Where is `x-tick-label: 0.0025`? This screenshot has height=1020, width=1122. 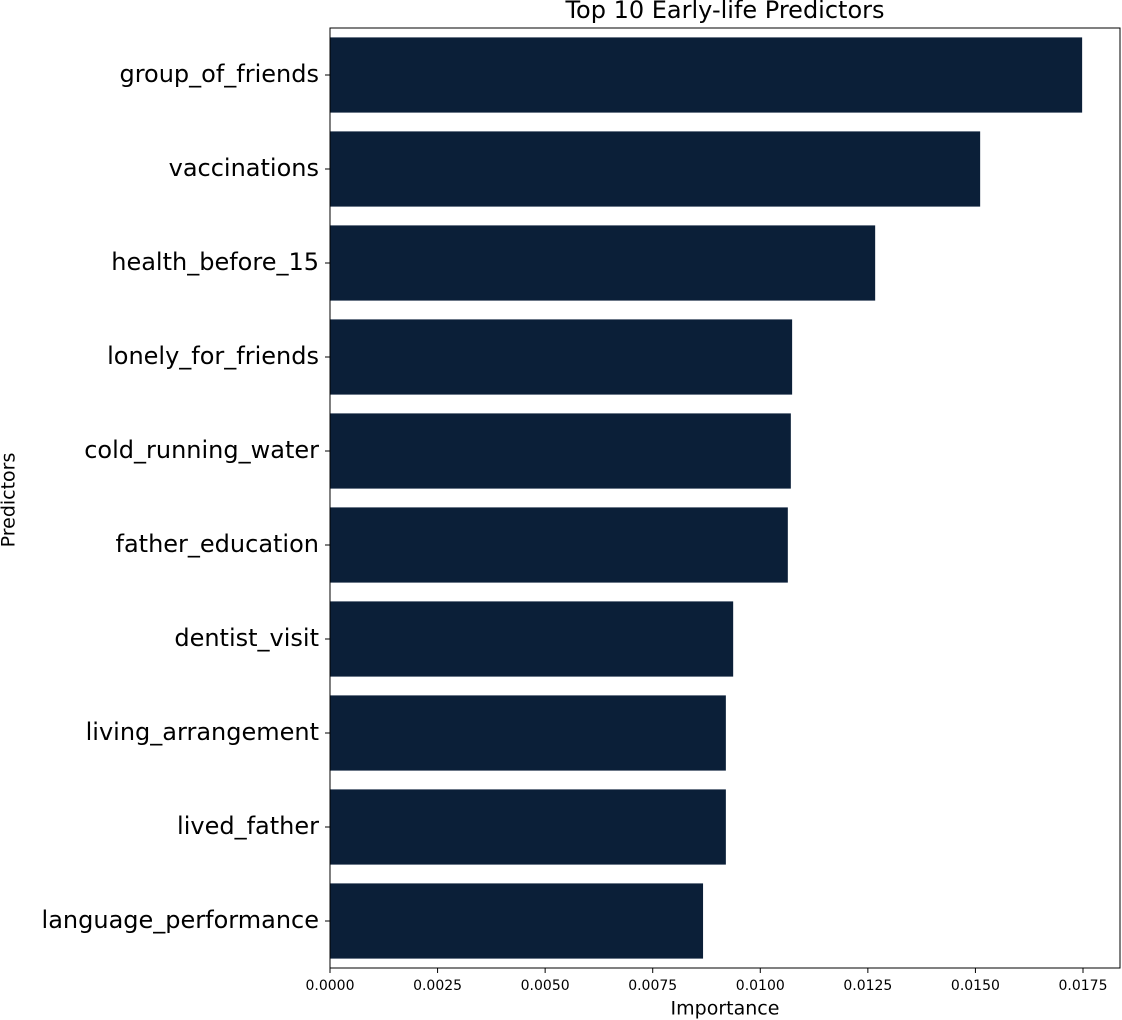 x-tick-label: 0.0025 is located at coordinates (437, 986).